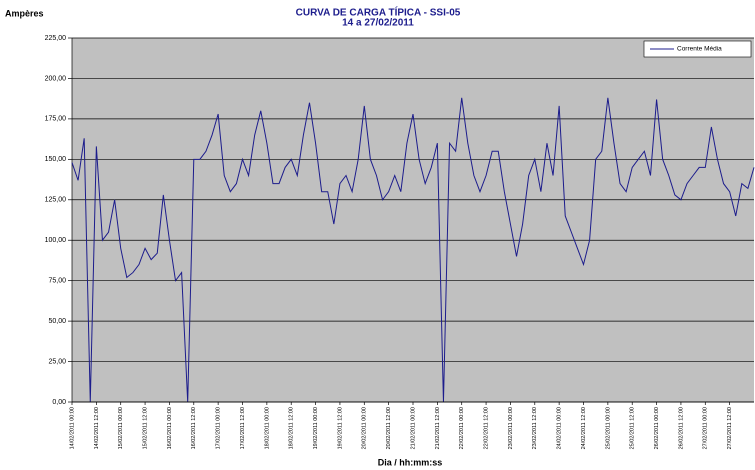 The image size is (755, 470). Describe the element at coordinates (57, 281) in the screenshot. I see `y-tick-label: 75,00` at that location.